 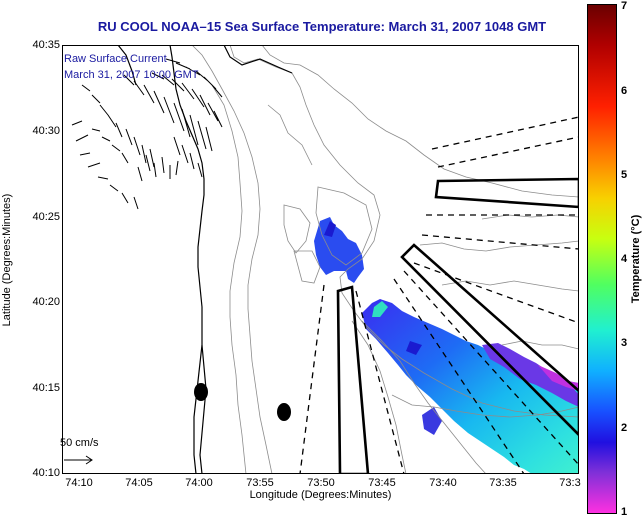 What do you see at coordinates (443, 483) in the screenshot?
I see `x-tick-label: 73:40` at bounding box center [443, 483].